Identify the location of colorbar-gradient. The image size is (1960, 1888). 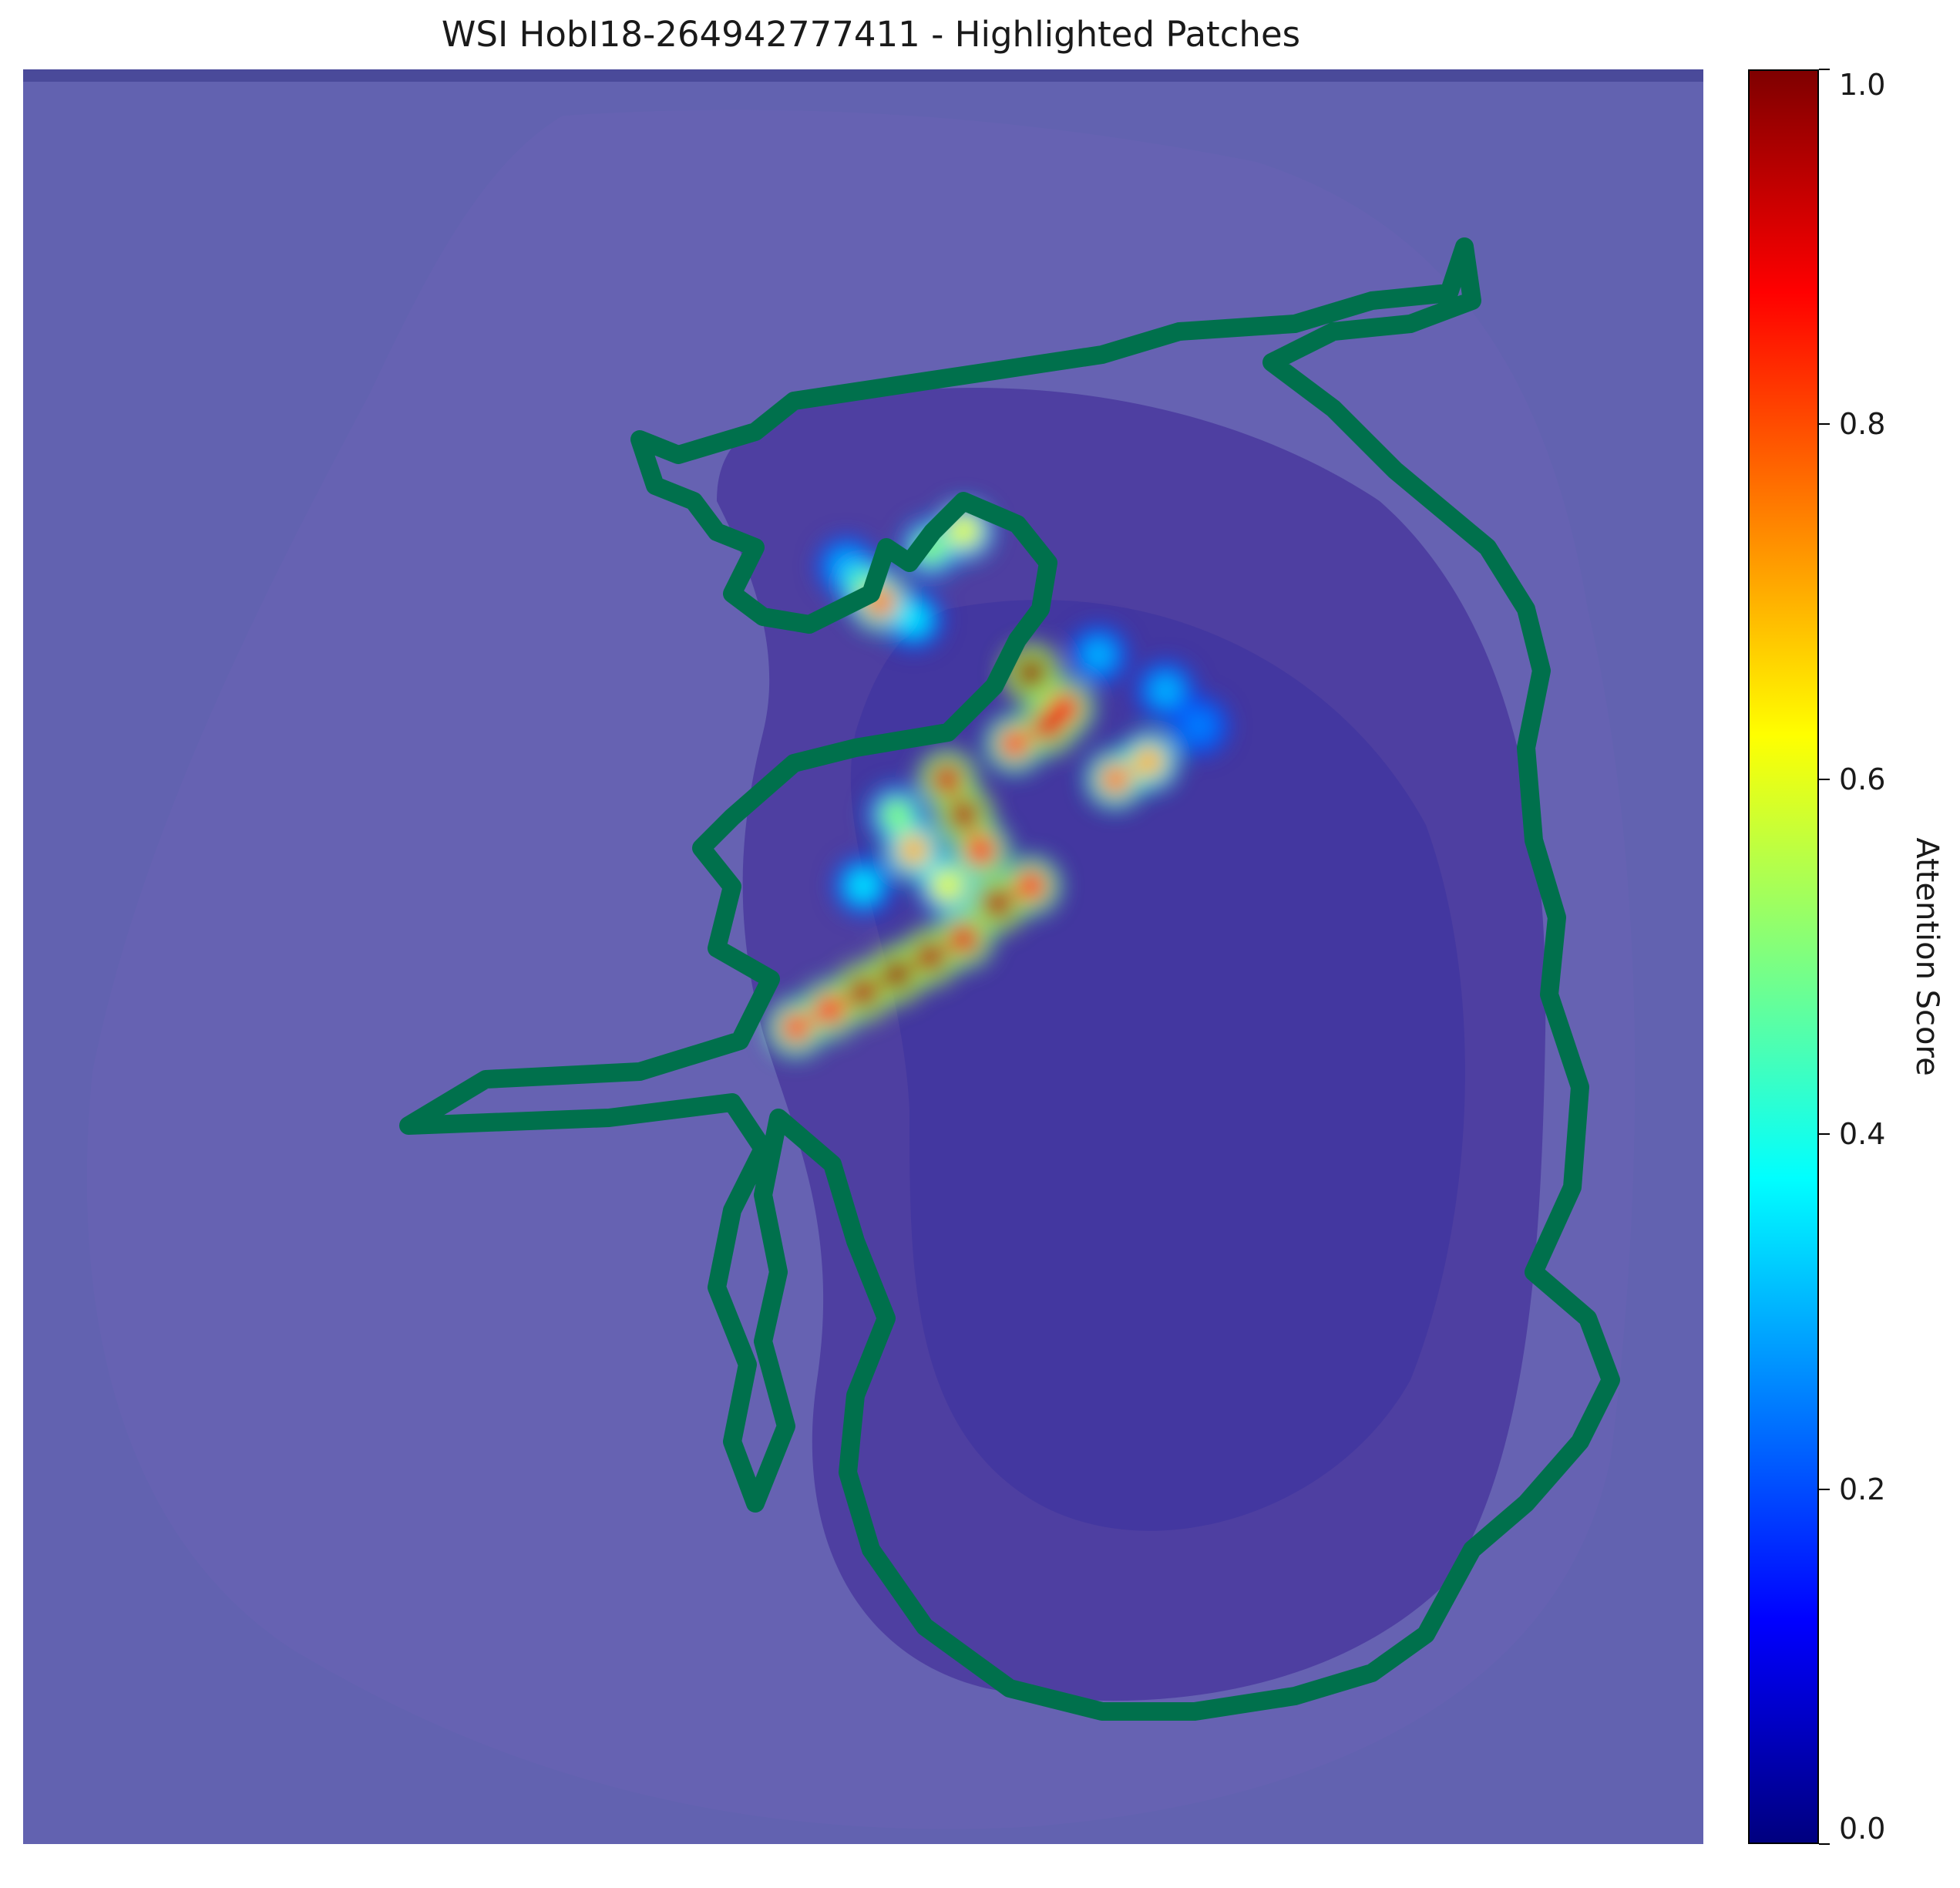
(1783, 956).